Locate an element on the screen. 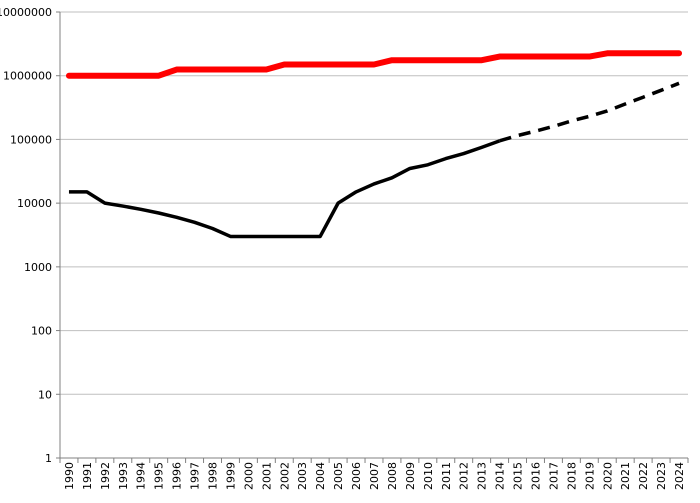  x-tick-label: 1993 is located at coordinates (123, 476).